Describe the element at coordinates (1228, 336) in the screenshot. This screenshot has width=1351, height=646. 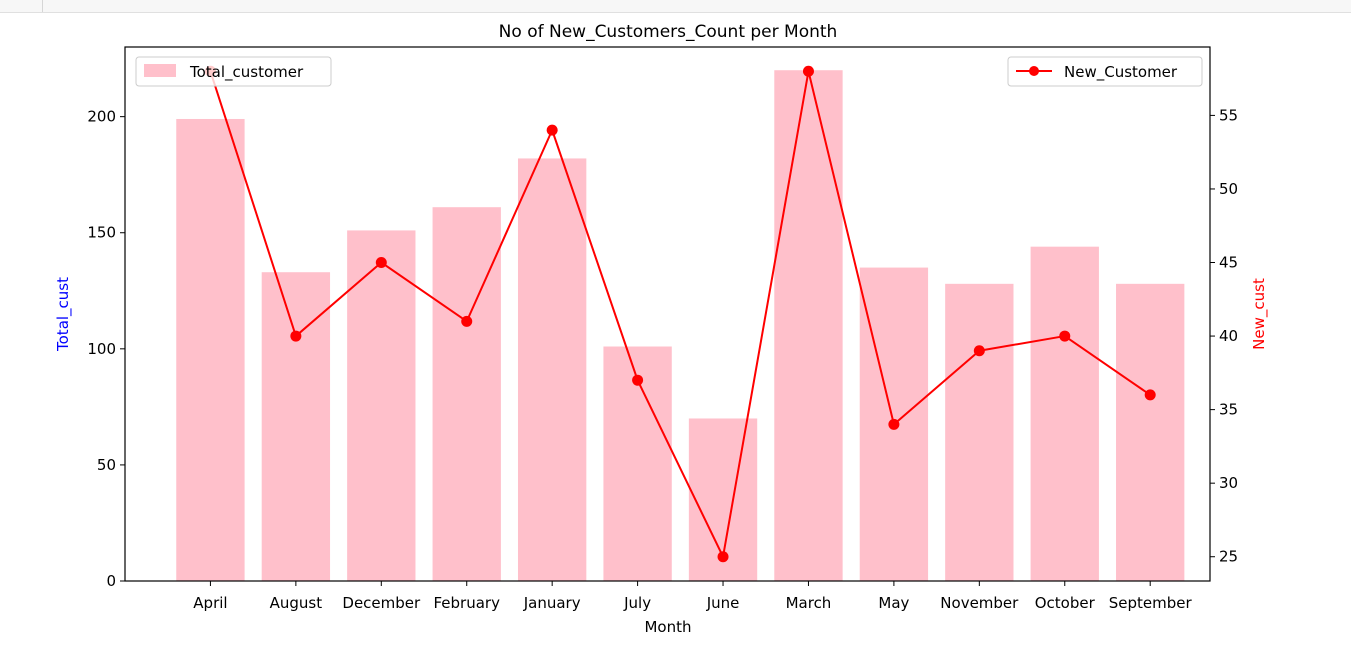
I see `y-right-tick-label: 40` at that location.